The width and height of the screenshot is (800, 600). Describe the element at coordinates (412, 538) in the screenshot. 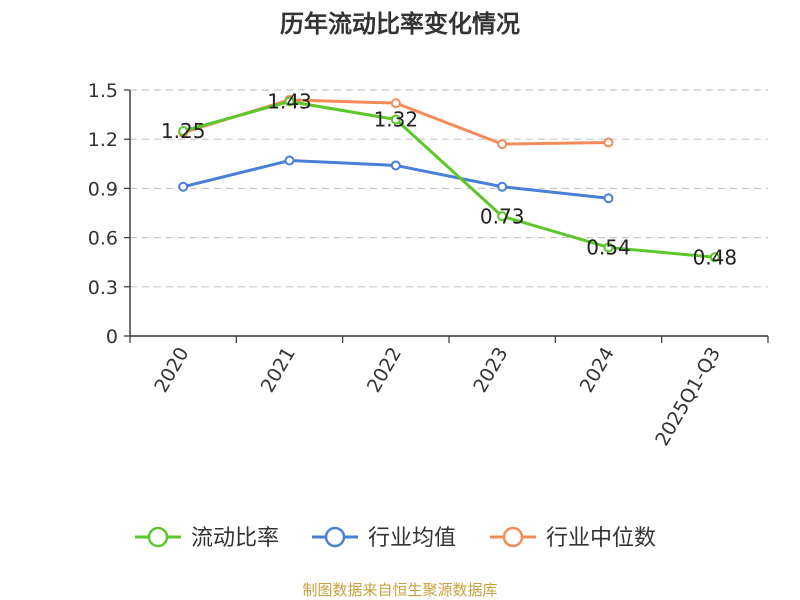

I see `legend-label: 行业均值` at that location.